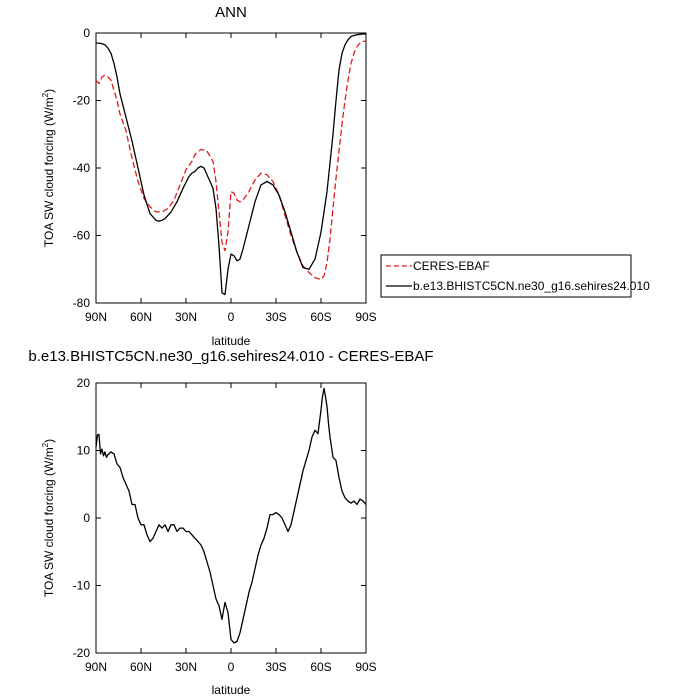 Image resolution: width=700 pixels, height=700 pixels. What do you see at coordinates (96, 317) in the screenshot?
I see `top-x-tick-label: 90N` at bounding box center [96, 317].